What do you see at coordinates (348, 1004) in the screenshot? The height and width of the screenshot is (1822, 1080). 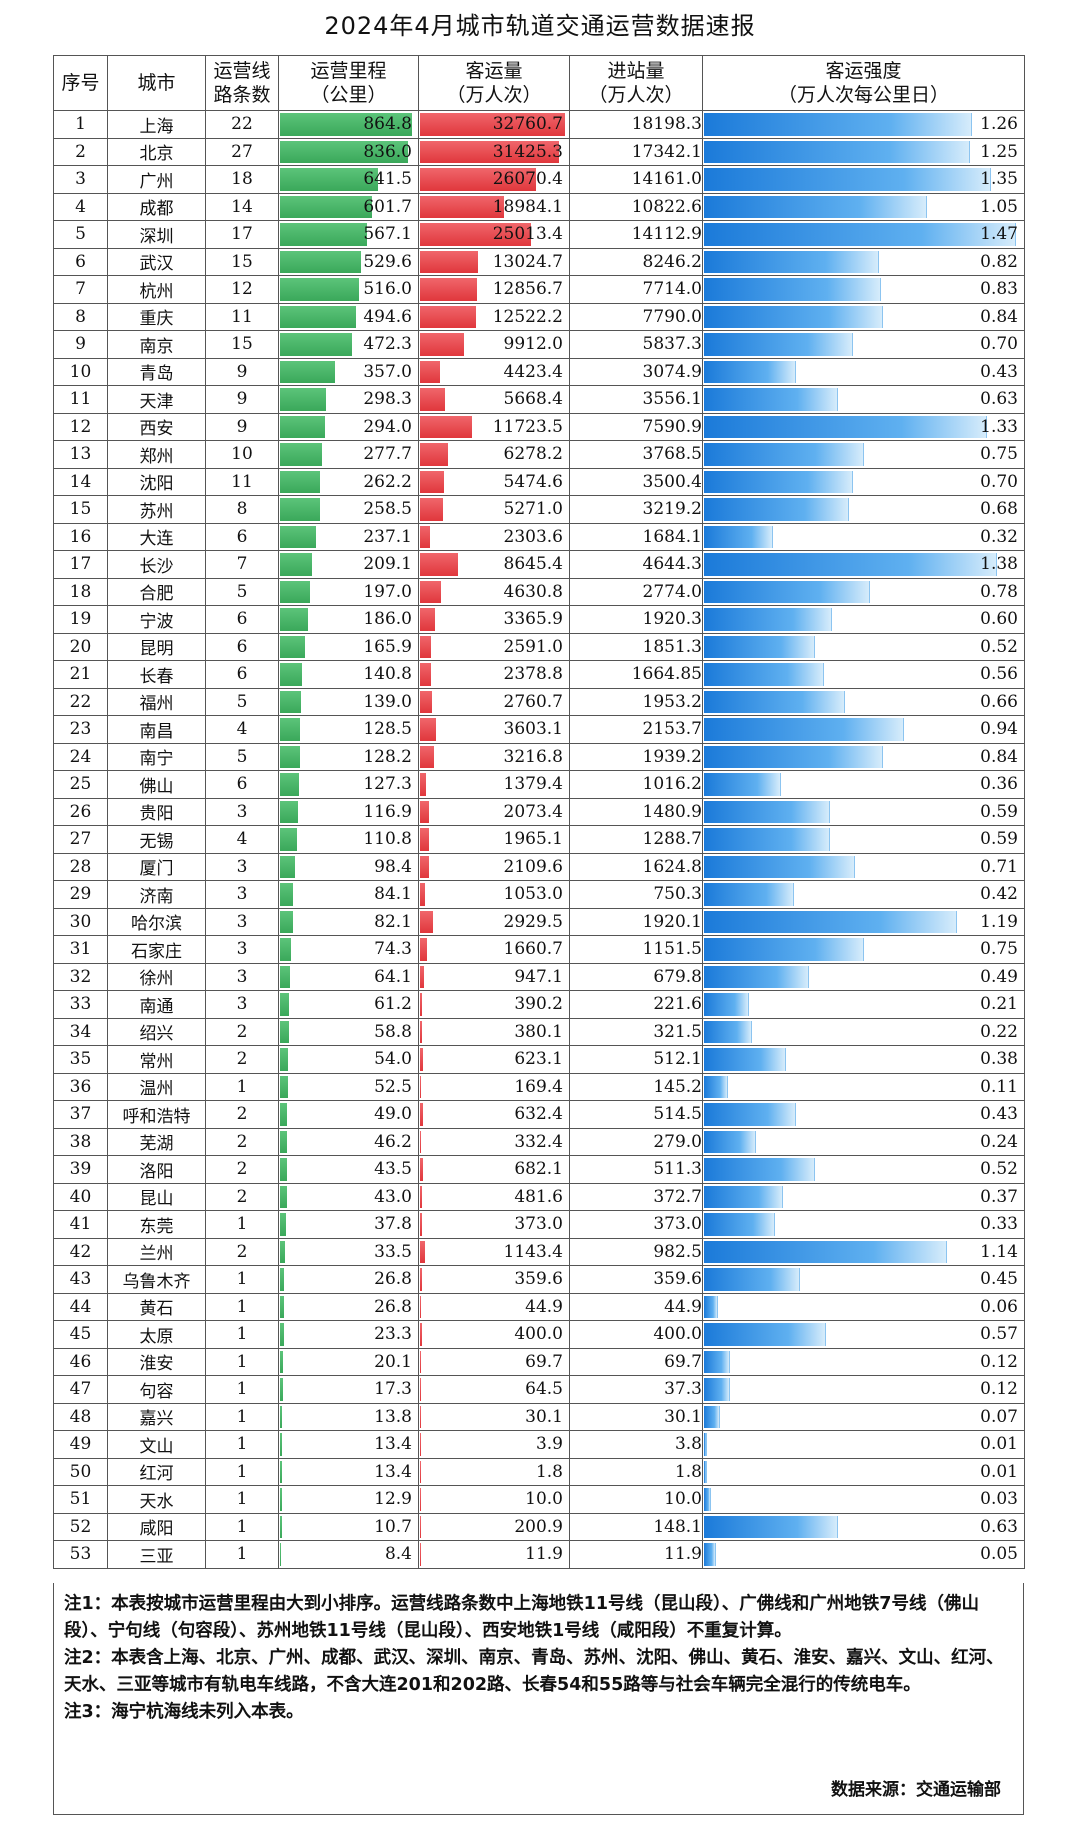 I see `mileage-cell: 61.2` at bounding box center [348, 1004].